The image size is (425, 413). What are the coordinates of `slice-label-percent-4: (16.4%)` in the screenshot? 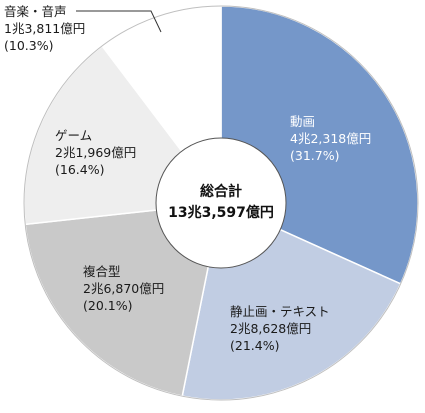 It's located at (79, 169).